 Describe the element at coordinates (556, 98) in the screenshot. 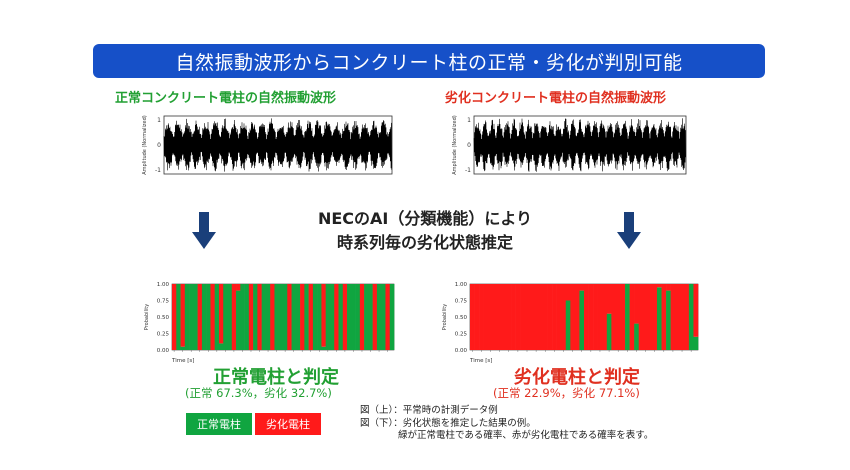

I see `degraded-wave-title: 劣化コンクリート電柱の自然振動波形` at that location.